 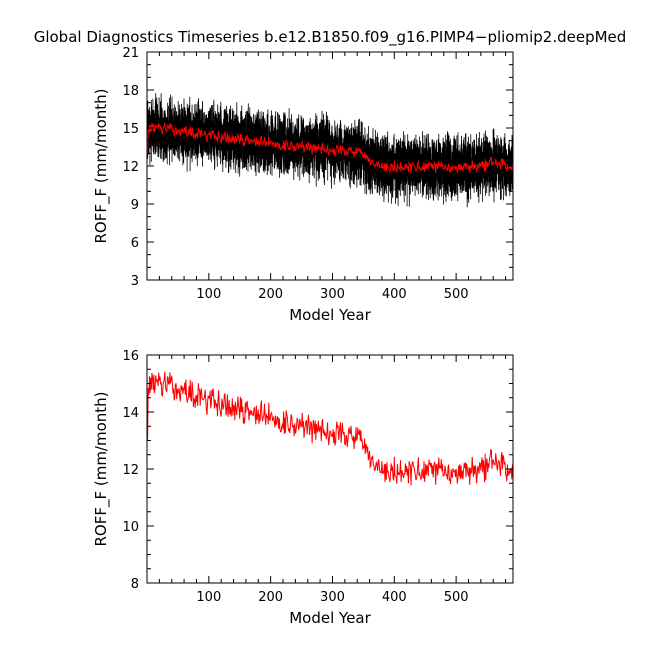 What do you see at coordinates (130, 129) in the screenshot?
I see `y-tick-label: 15` at bounding box center [130, 129].